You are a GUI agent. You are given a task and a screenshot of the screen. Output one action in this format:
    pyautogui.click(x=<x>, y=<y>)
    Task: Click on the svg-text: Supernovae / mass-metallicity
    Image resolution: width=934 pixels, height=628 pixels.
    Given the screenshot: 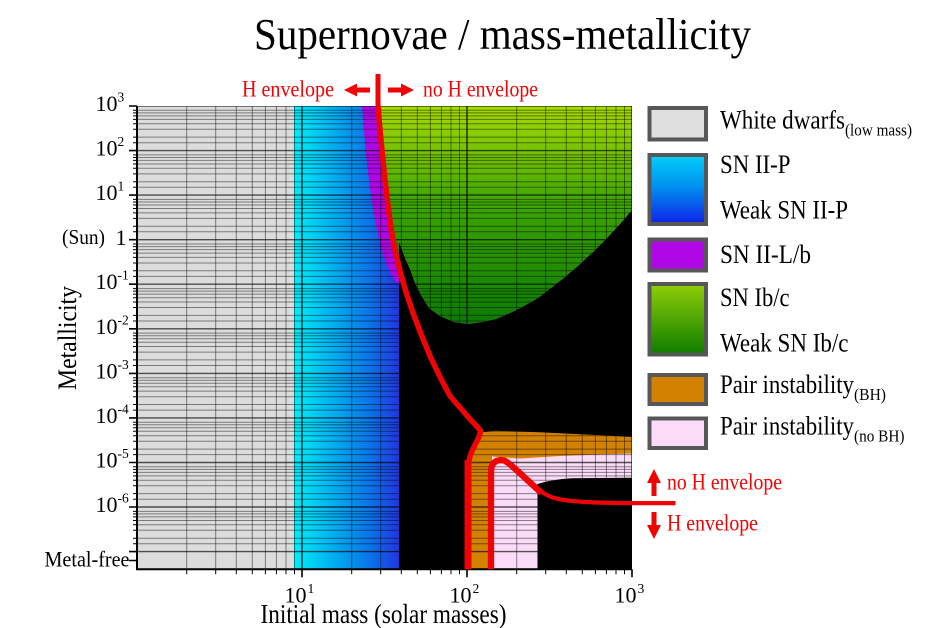 What is the action you would take?
    pyautogui.click(x=502, y=34)
    